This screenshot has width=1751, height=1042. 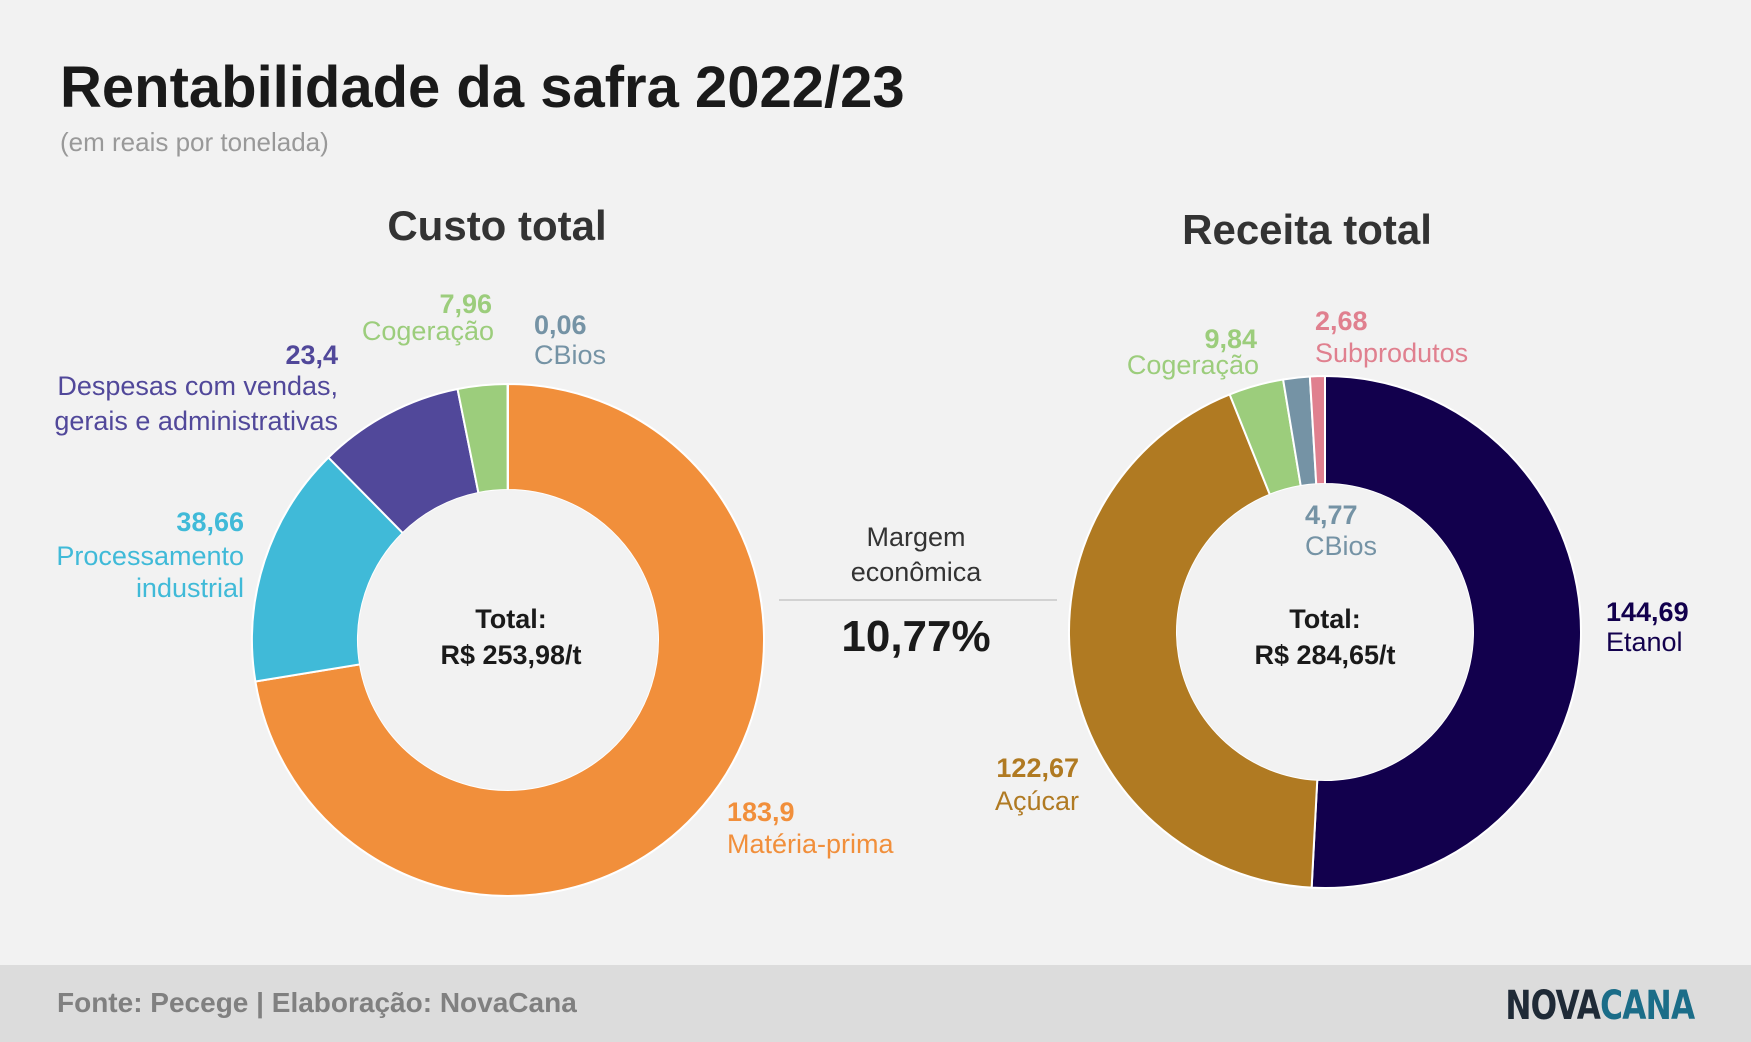 What do you see at coordinates (210, 522) in the screenshot?
I see `cost-value-processamento: 38,66` at bounding box center [210, 522].